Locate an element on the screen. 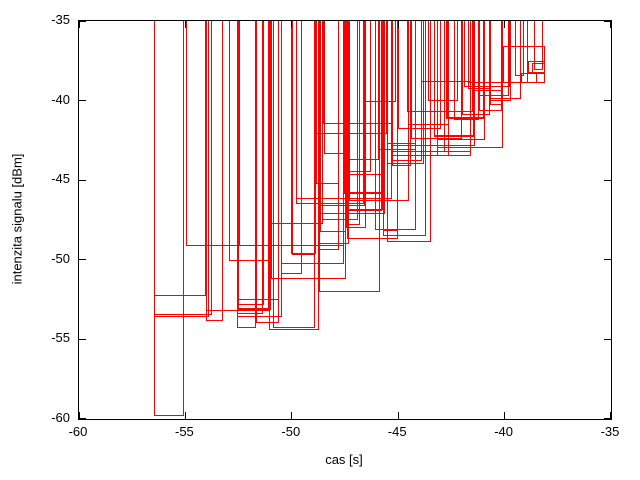  y-tick-label: -50 is located at coordinates (60, 258).